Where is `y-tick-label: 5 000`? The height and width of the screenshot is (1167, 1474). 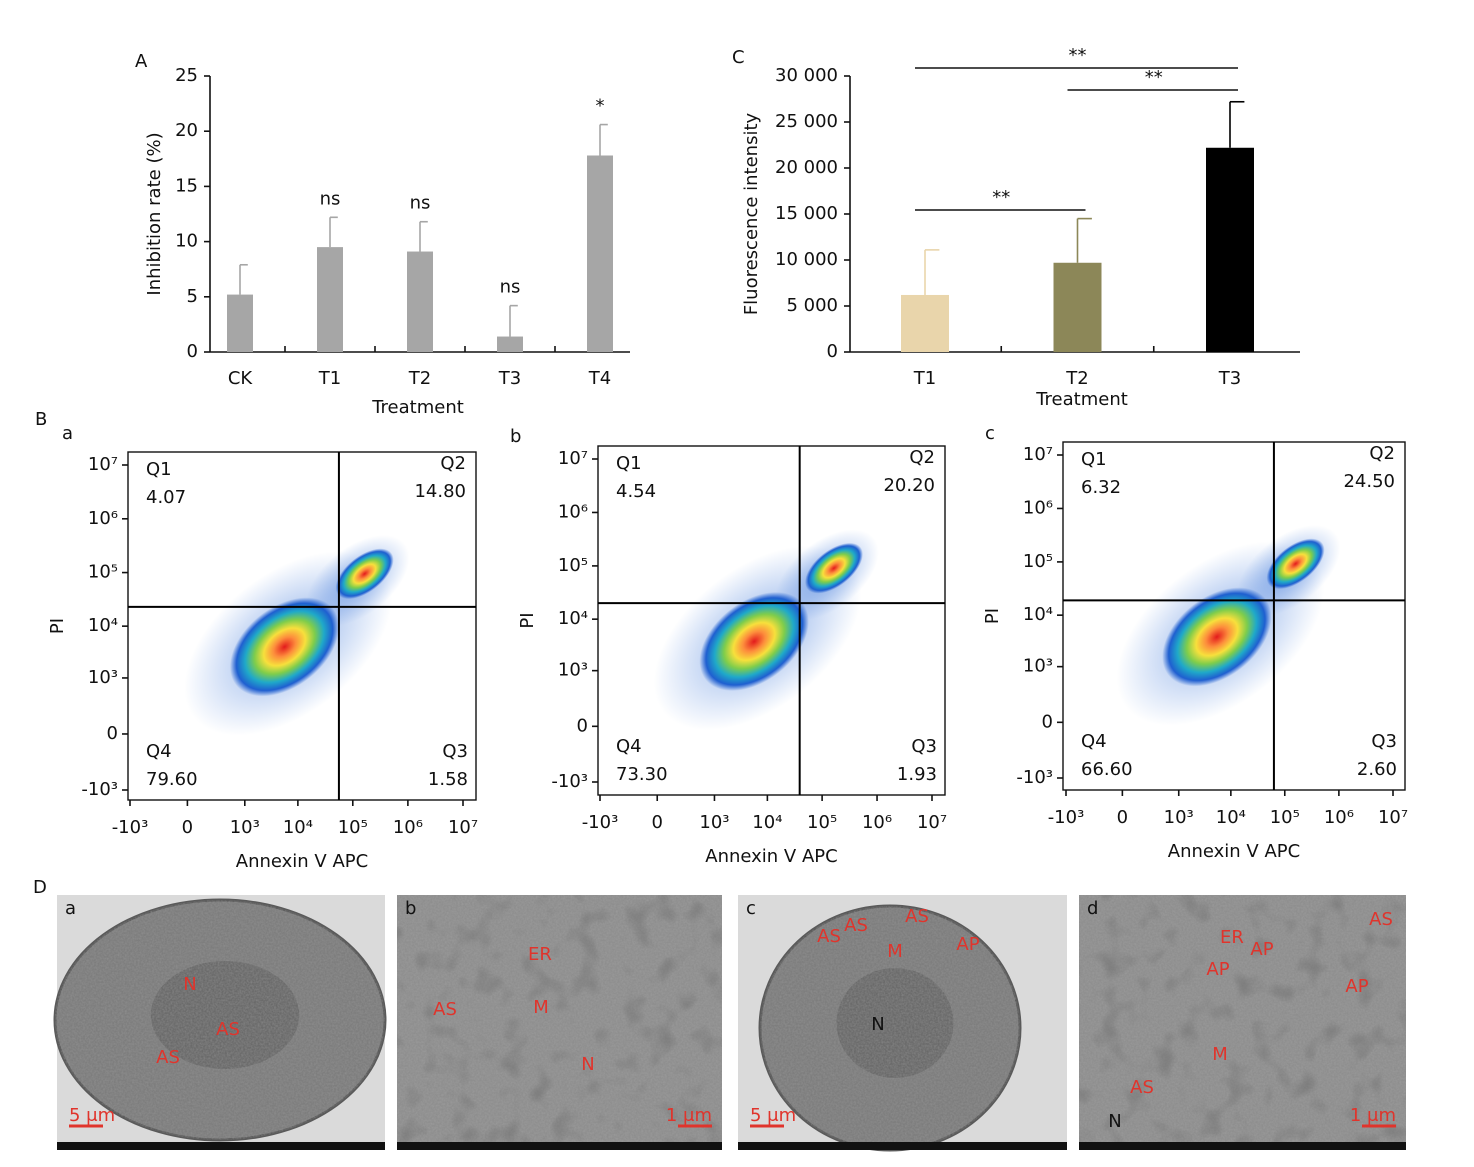 y-tick-label: 5 000 is located at coordinates (812, 305).